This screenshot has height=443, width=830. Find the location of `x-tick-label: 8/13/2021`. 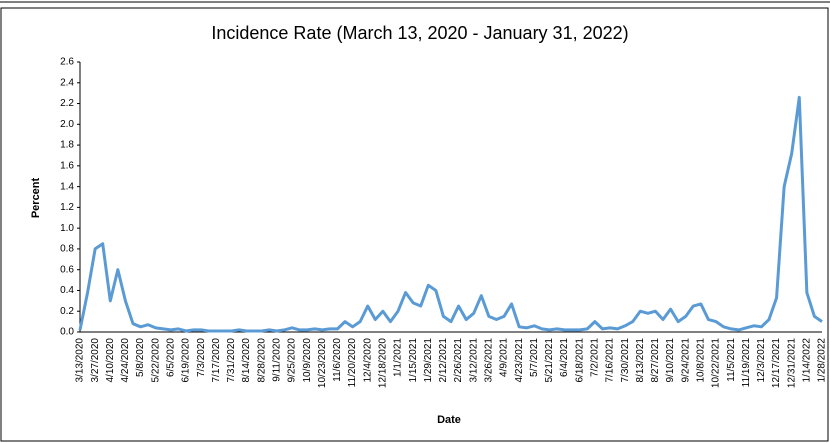

x-tick-label: 8/13/2021 is located at coordinates (640, 360).